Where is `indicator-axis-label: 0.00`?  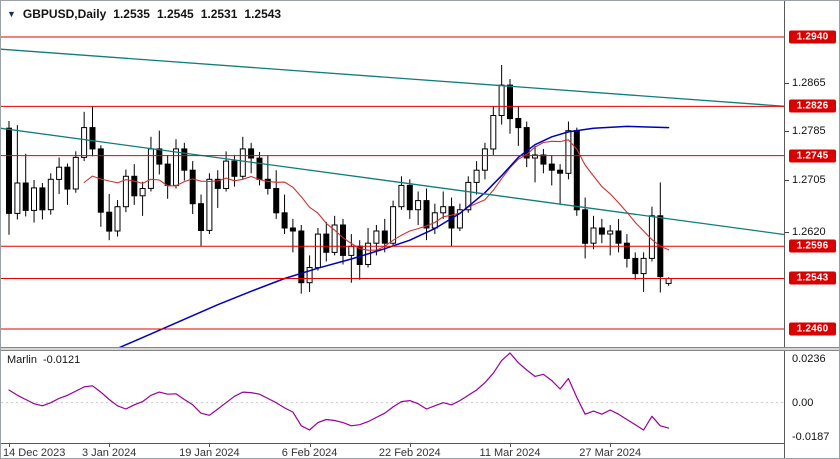 indicator-axis-label: 0.00 is located at coordinates (803, 402).